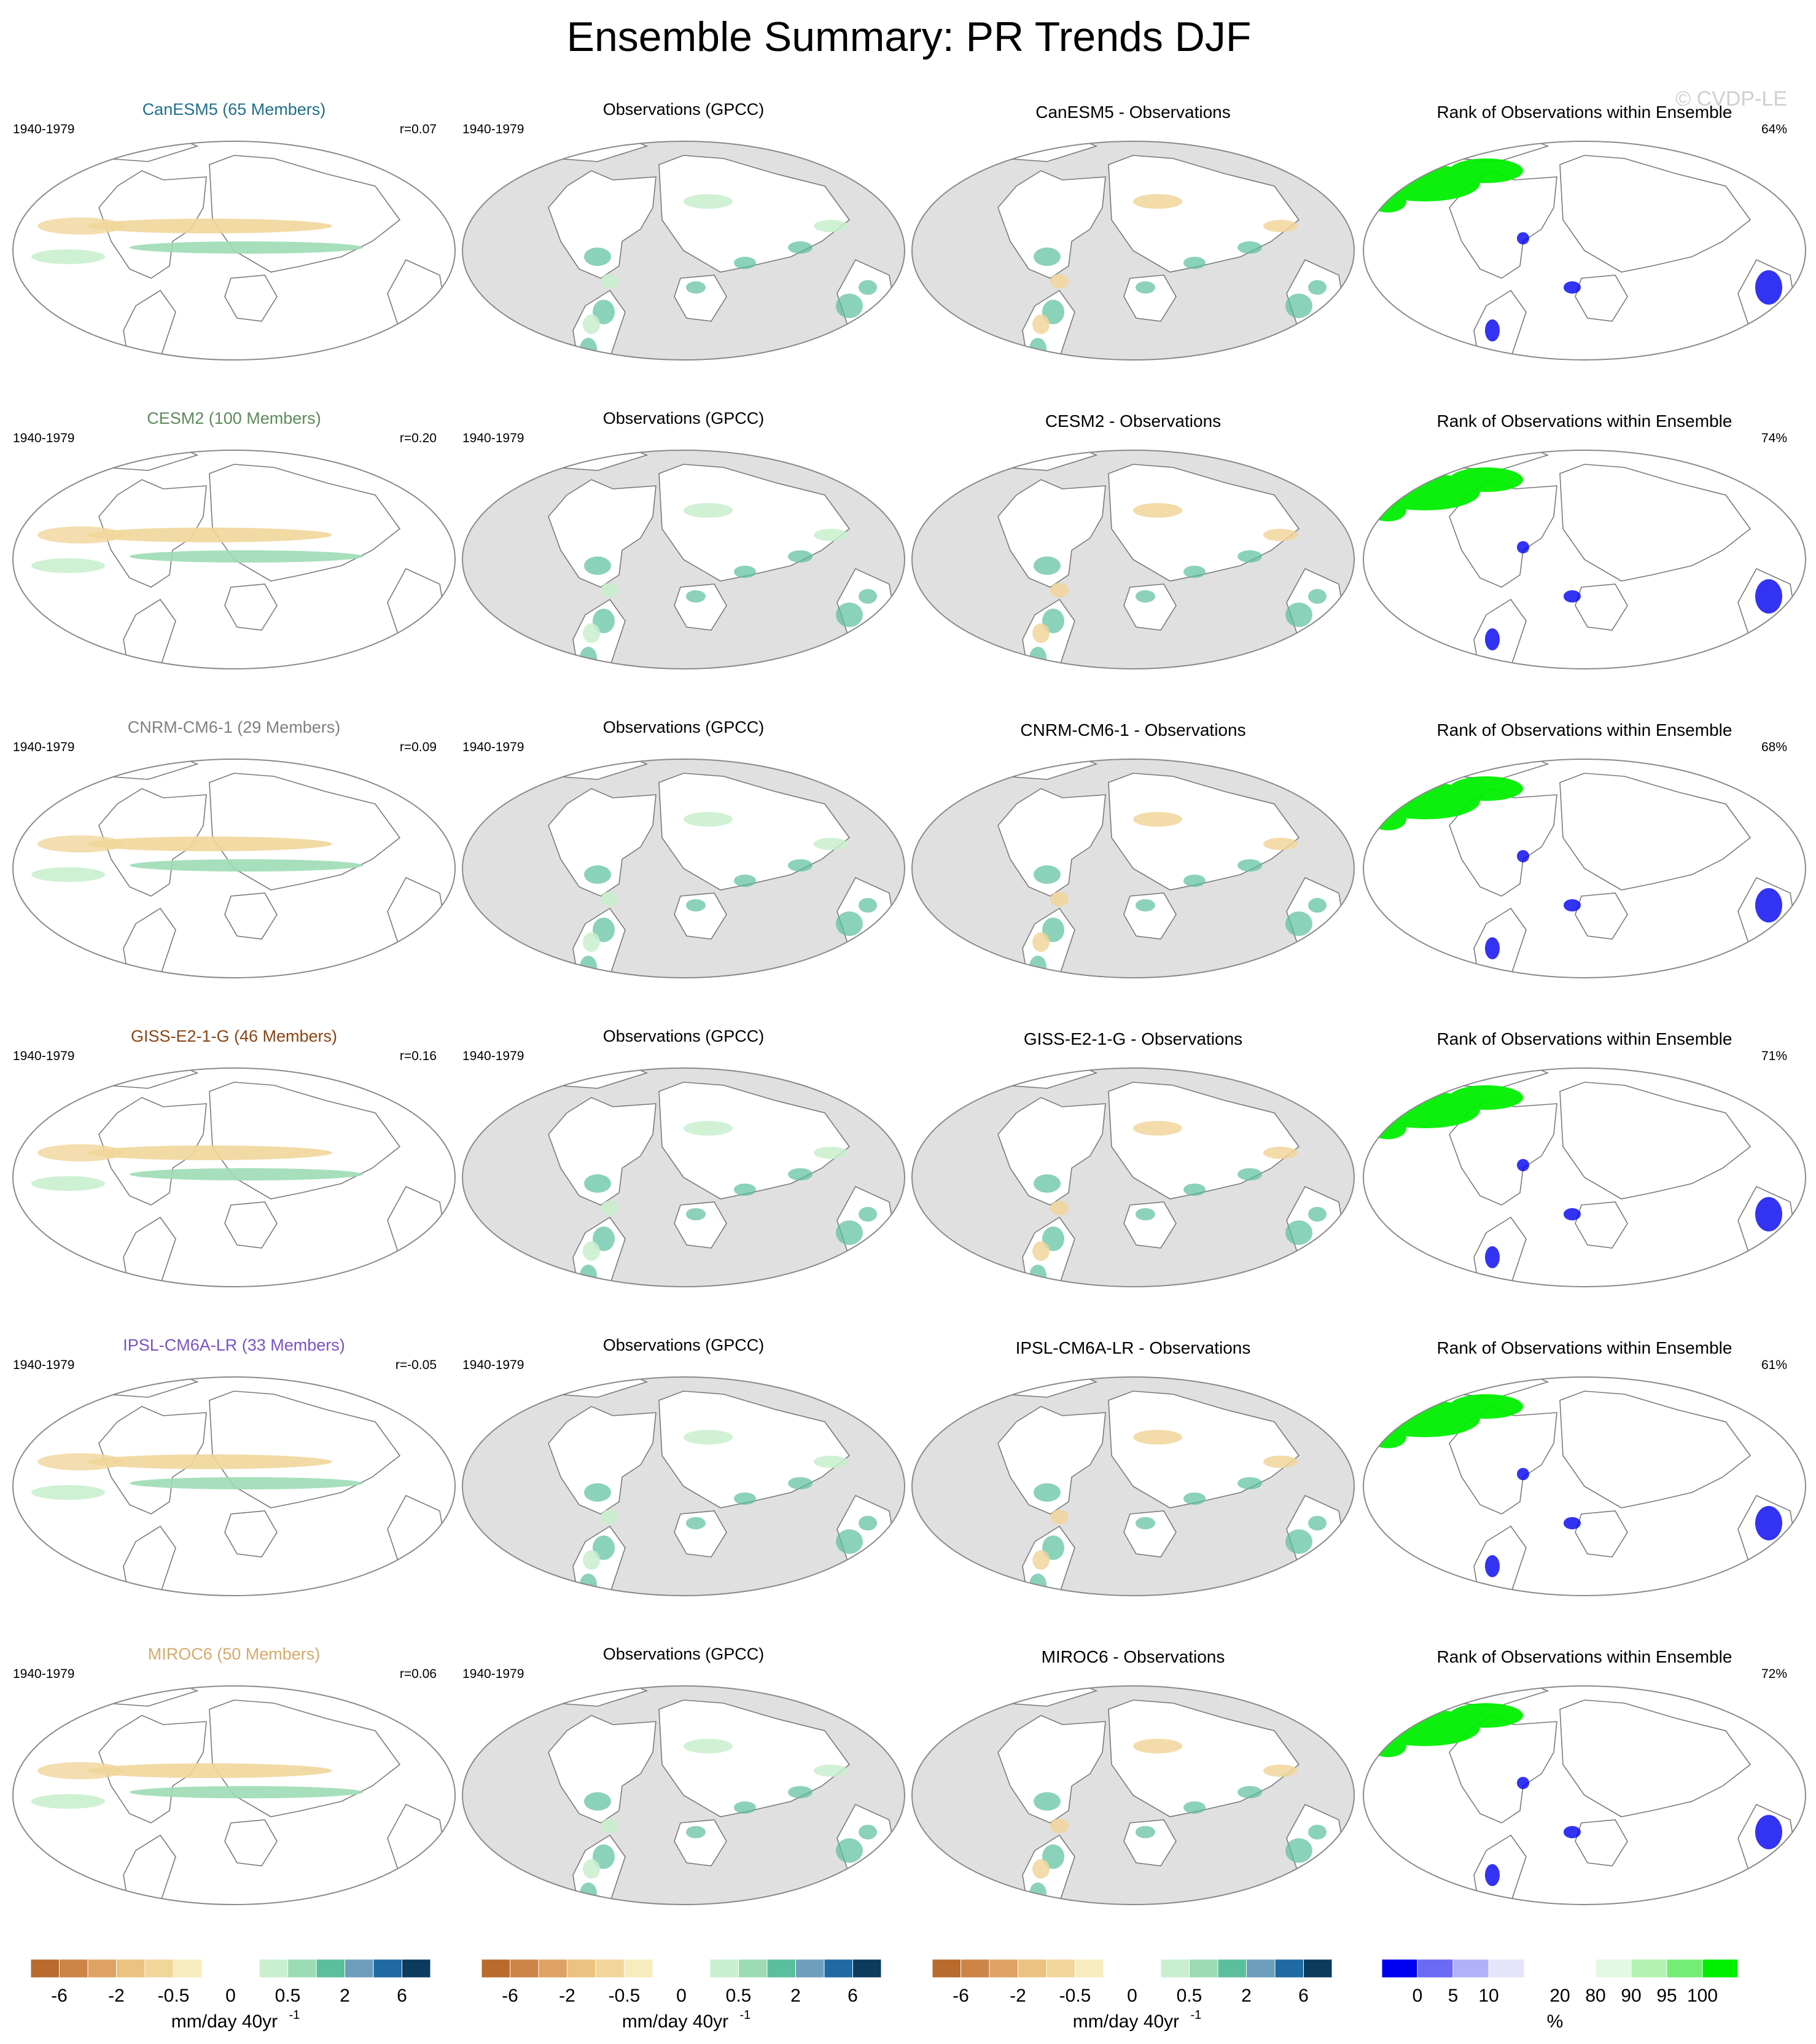 The height and width of the screenshot is (2044, 1816). What do you see at coordinates (234, 230) in the screenshot?
I see `map-panel-r1-c1: CanESM5 (65 Members) 1940-1979 r=0.07` at bounding box center [234, 230].